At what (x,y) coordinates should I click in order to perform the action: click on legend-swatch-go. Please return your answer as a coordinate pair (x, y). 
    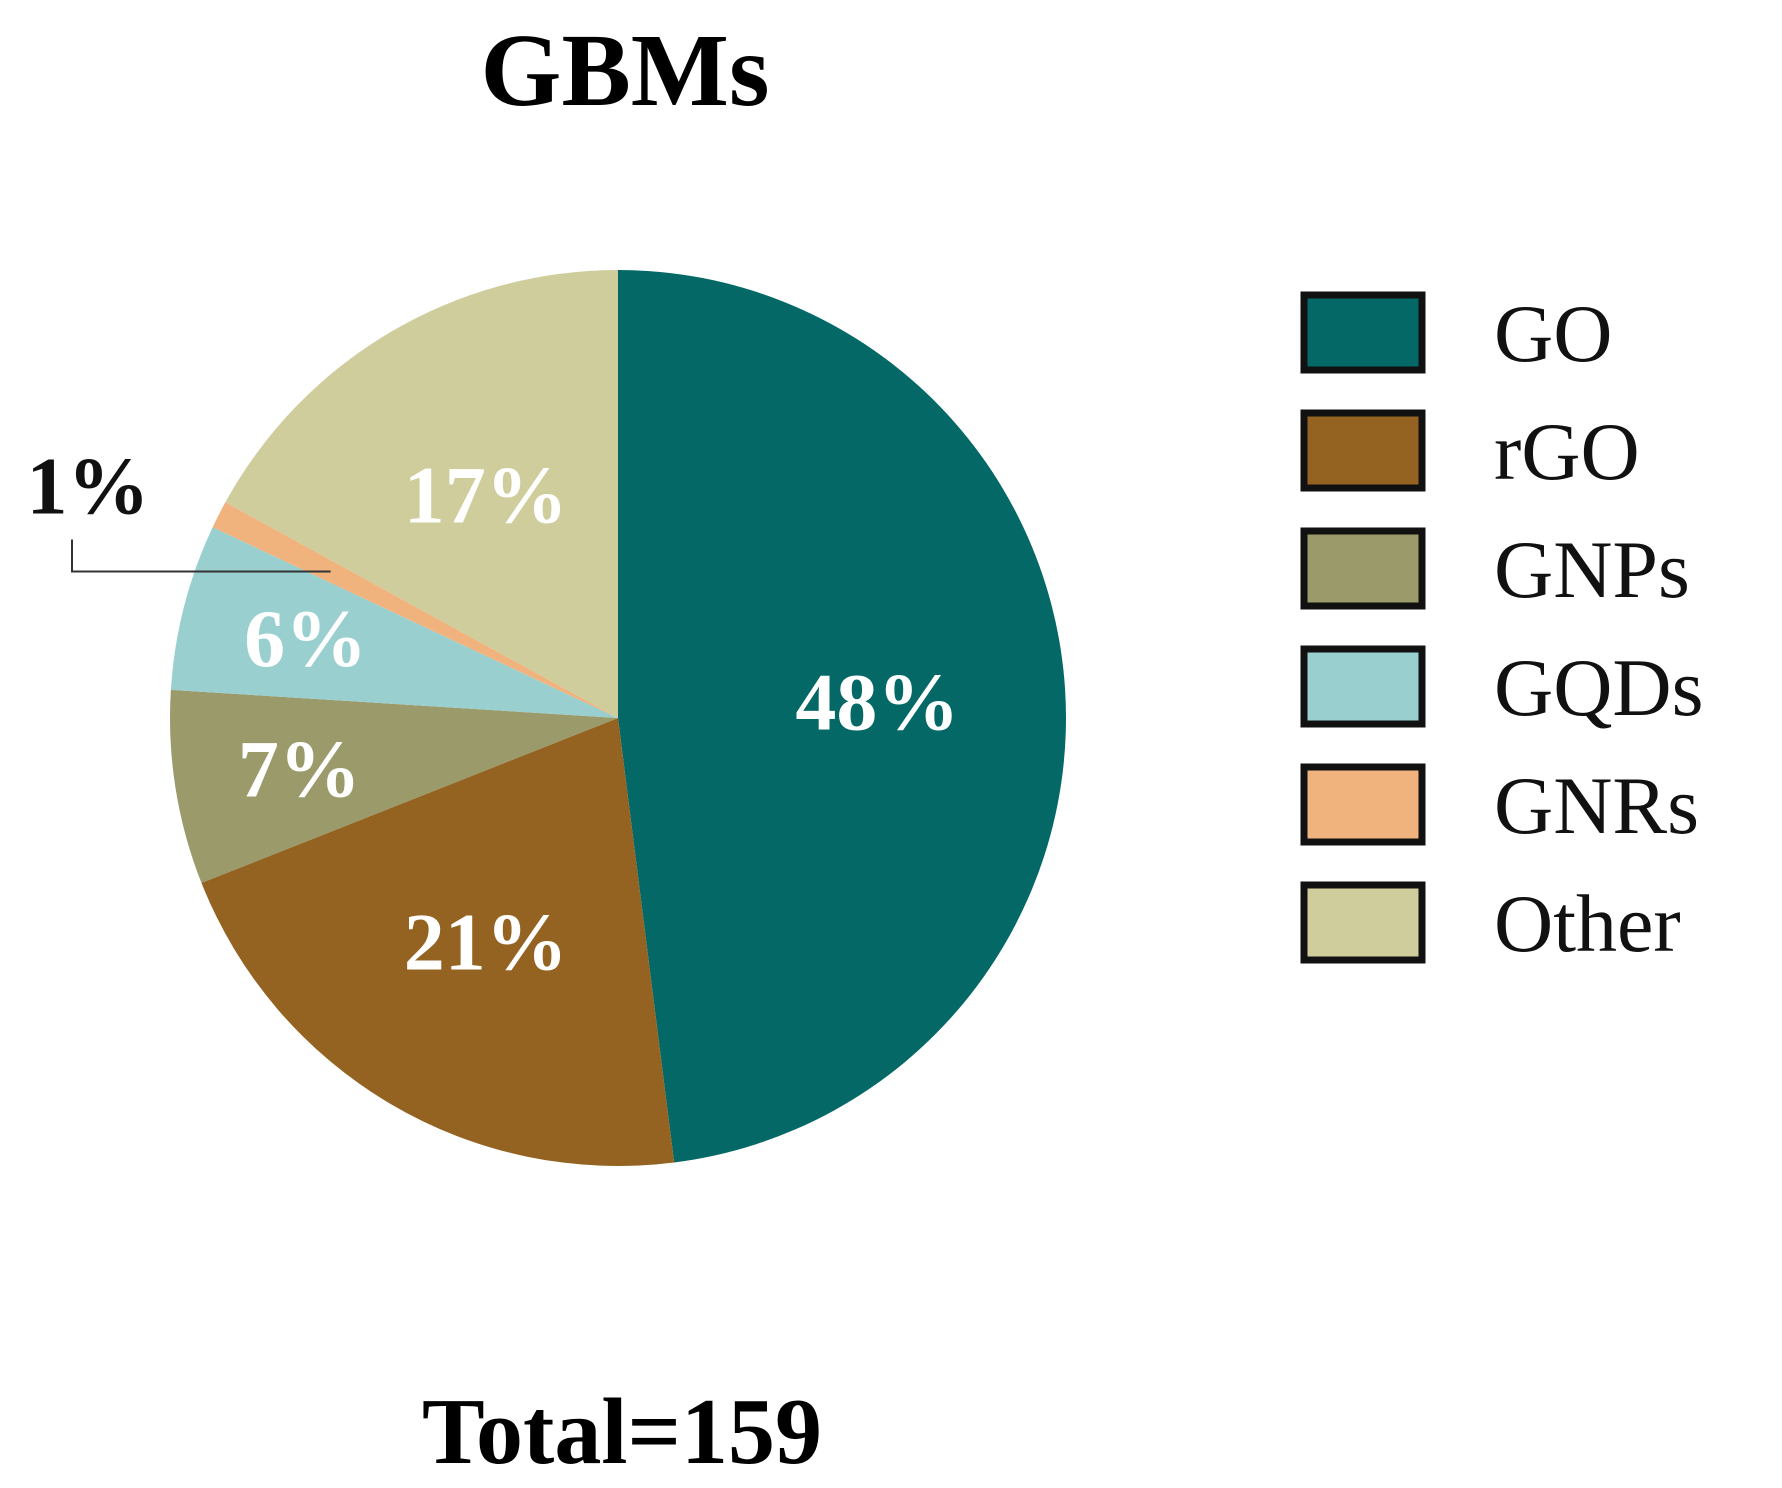
    Looking at the image, I should click on (1363, 332).